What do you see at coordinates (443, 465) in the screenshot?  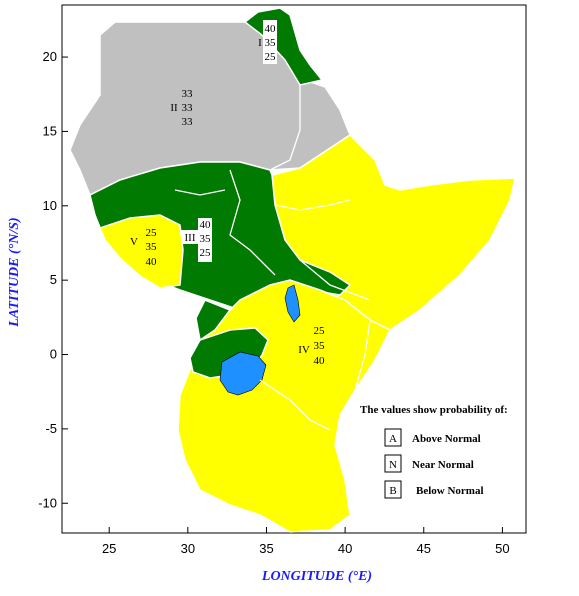 I see `legend-label-near: Near Normal` at bounding box center [443, 465].